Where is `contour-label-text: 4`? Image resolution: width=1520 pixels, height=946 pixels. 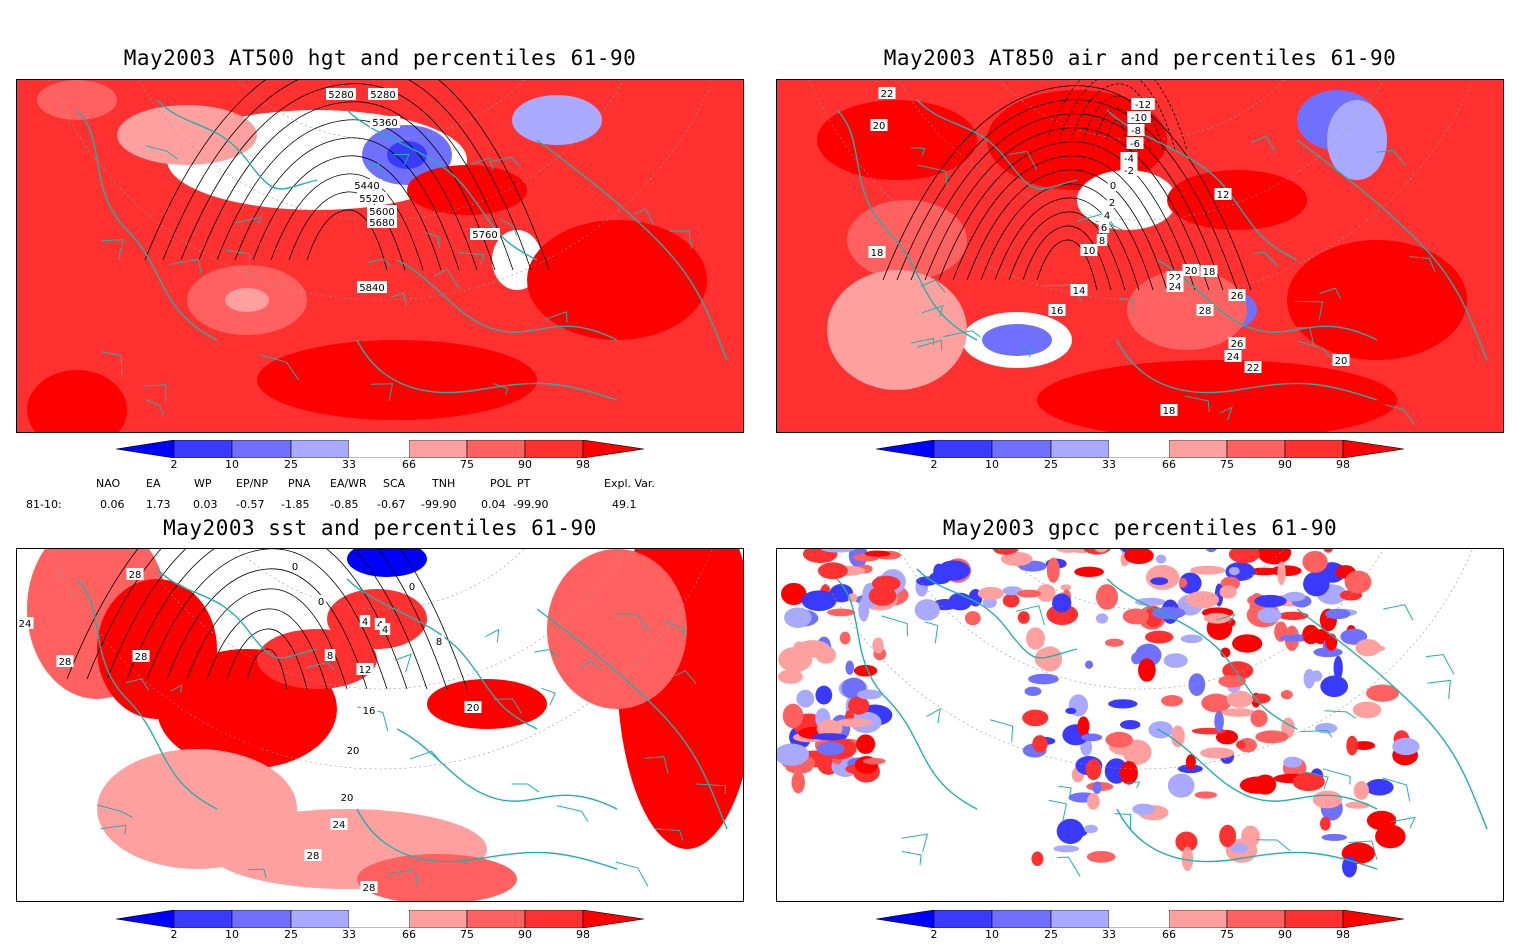
contour-label-text: 4 is located at coordinates (365, 622).